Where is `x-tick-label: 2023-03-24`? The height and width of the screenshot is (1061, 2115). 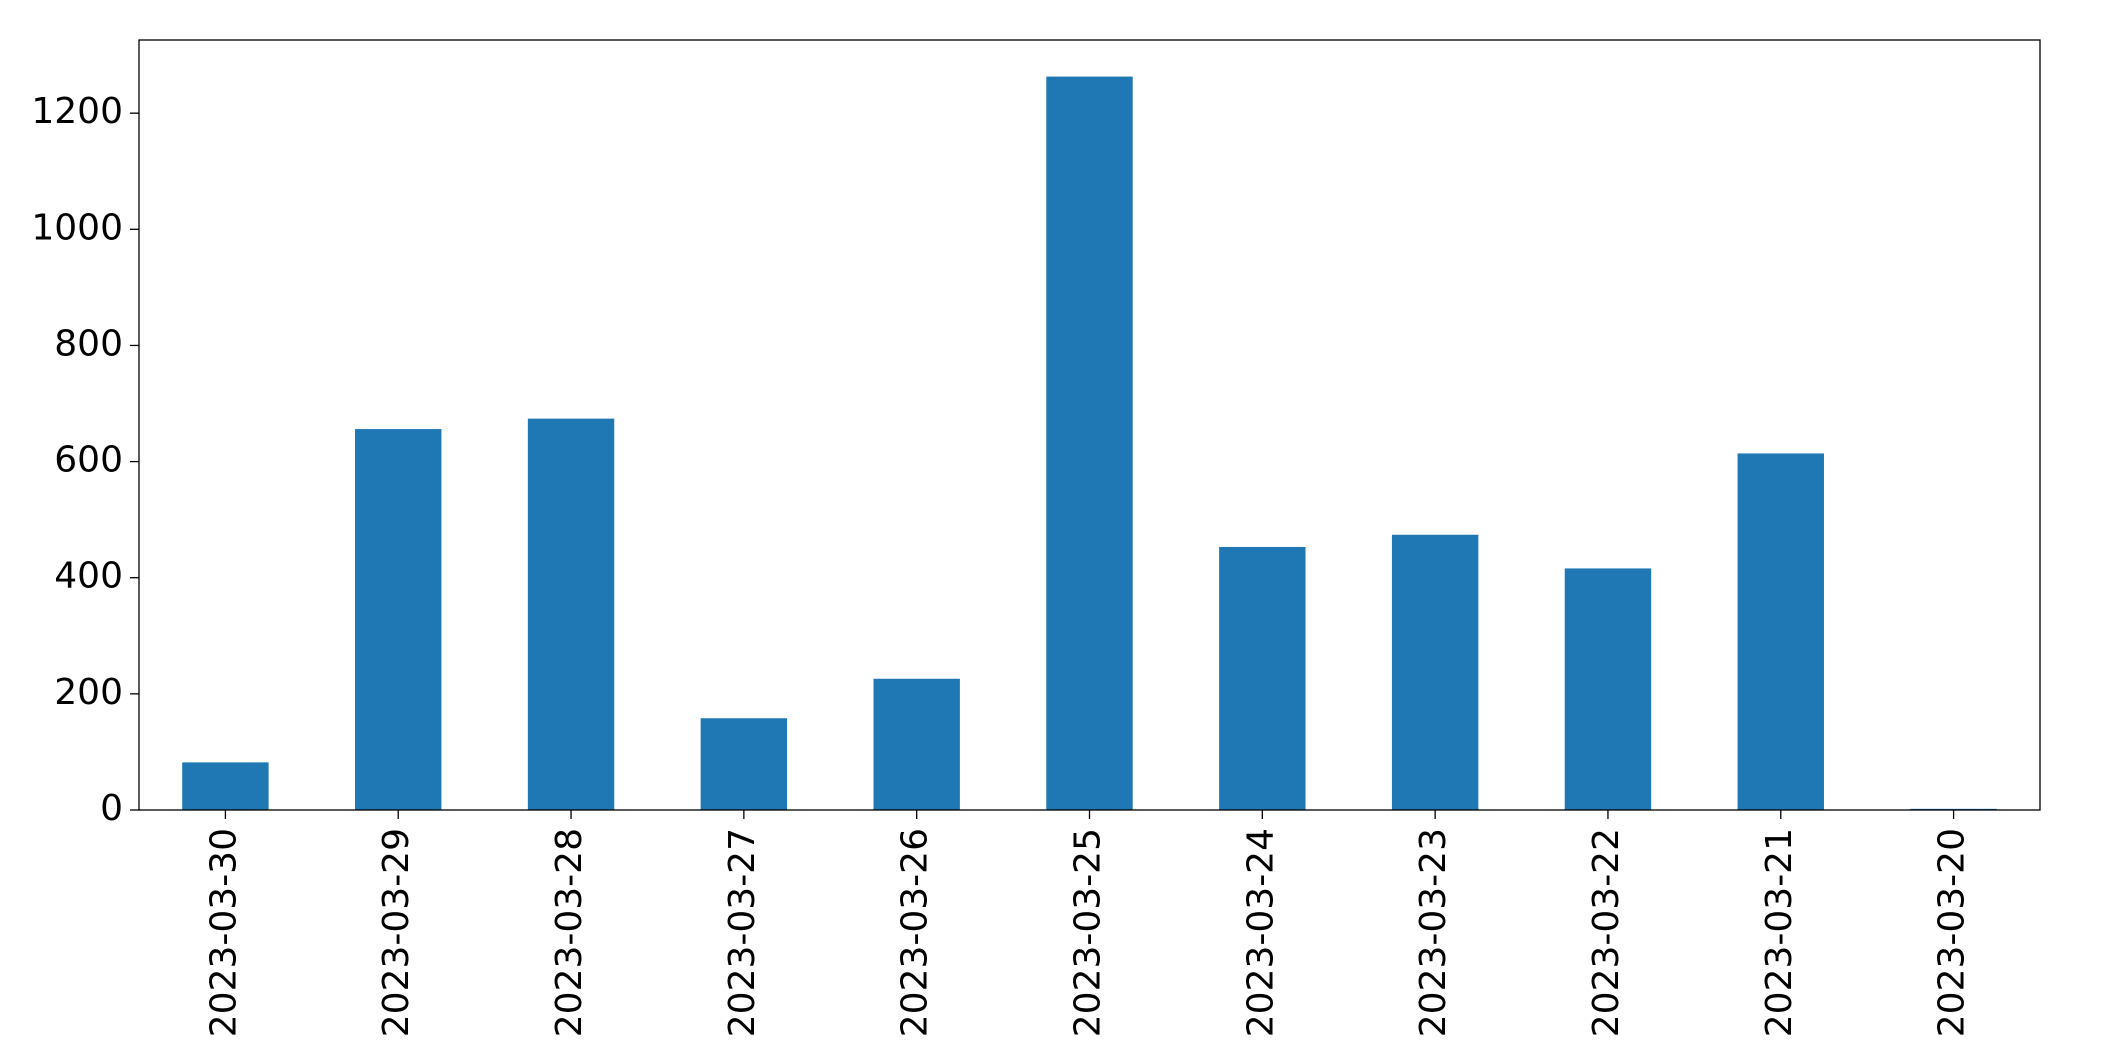
x-tick-label: 2023-03-24 is located at coordinates (1260, 932).